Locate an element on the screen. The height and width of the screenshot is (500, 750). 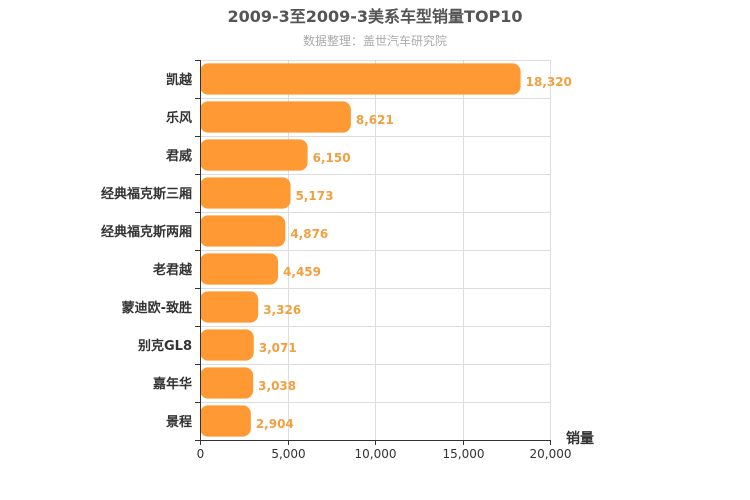
chart-title: 2009-3至2009-3美系车型销量TOP10 is located at coordinates (374, 16).